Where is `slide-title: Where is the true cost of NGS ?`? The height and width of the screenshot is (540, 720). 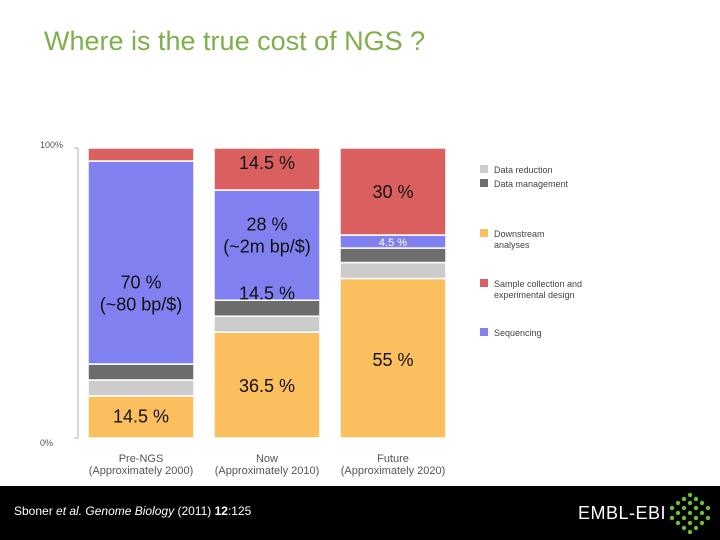
slide-title: Where is the true cost of NGS ? is located at coordinates (235, 41).